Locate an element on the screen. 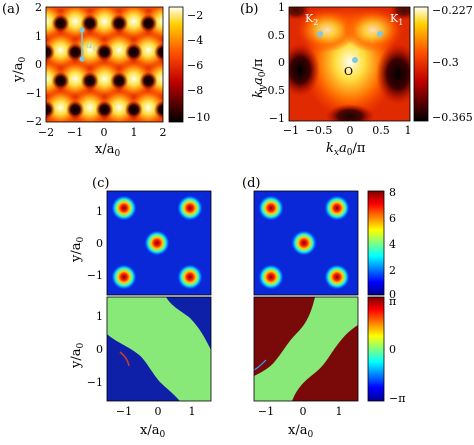 The height and width of the screenshot is (445, 474). panel-a-ylabel: y/a0 is located at coordinates (19, 70).